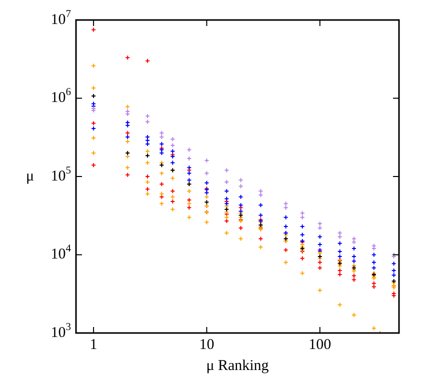  I want to click on x-axis-title: μ Ranking, so click(238, 366).